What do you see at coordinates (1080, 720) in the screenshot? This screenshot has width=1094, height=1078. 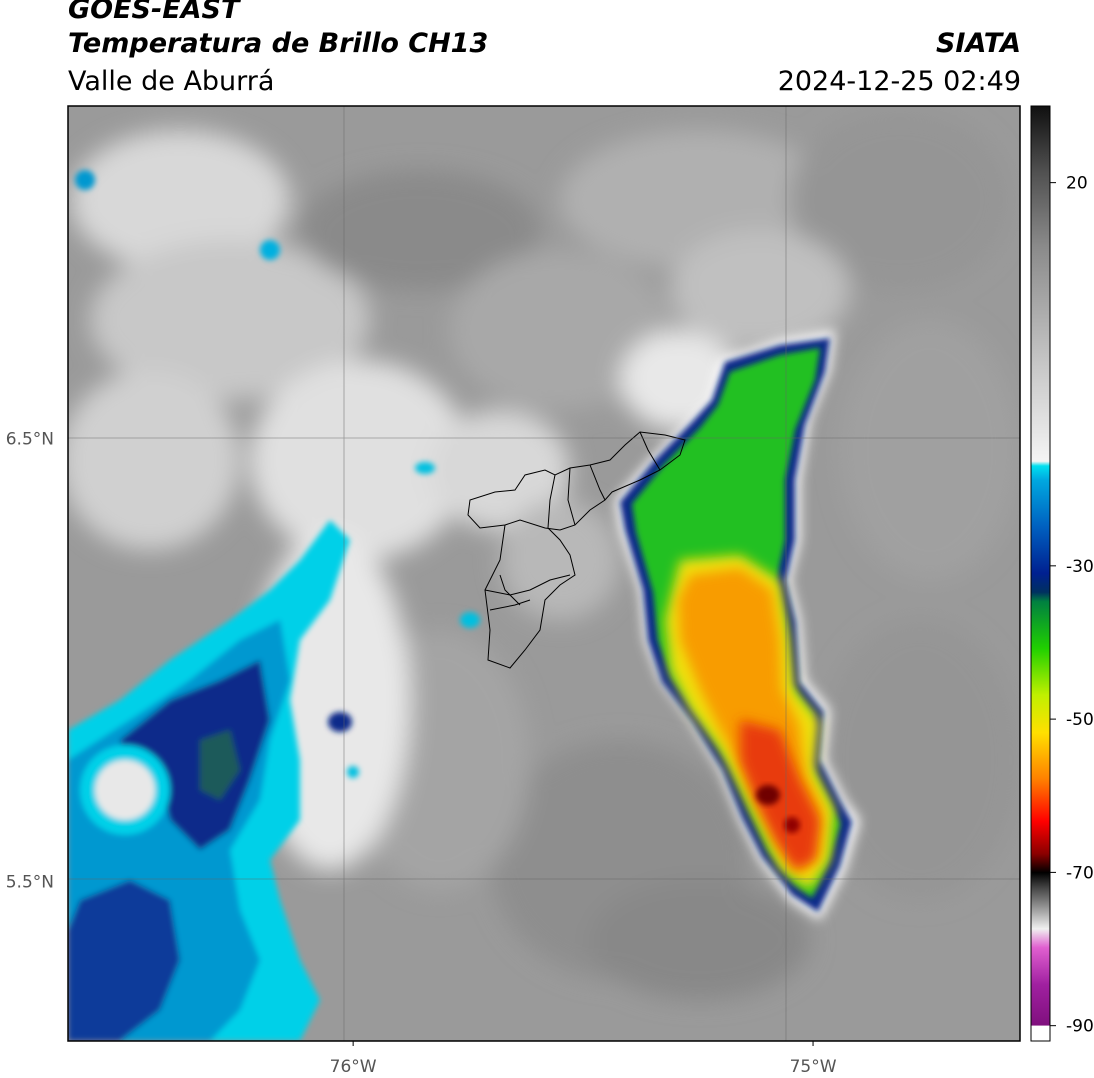 I see `colorbar-tick-label: -50` at bounding box center [1080, 720].